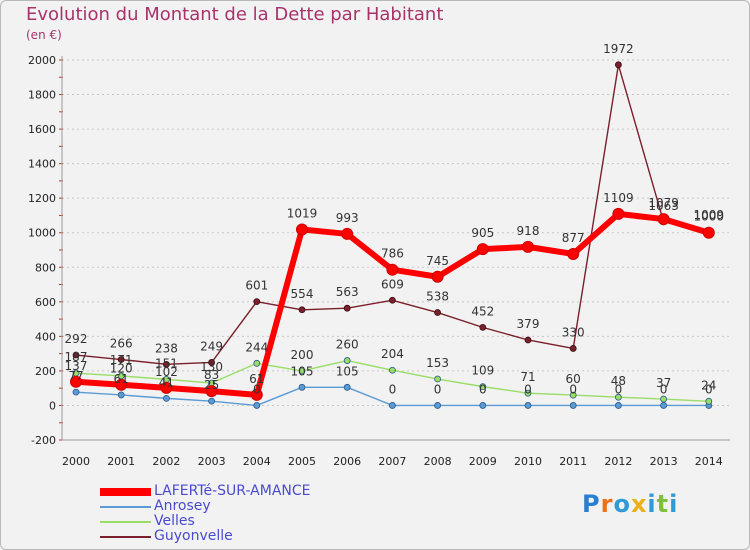 The width and height of the screenshot is (750, 550). What do you see at coordinates (618, 461) in the screenshot?
I see `x-tick-label: 2012` at bounding box center [618, 461].